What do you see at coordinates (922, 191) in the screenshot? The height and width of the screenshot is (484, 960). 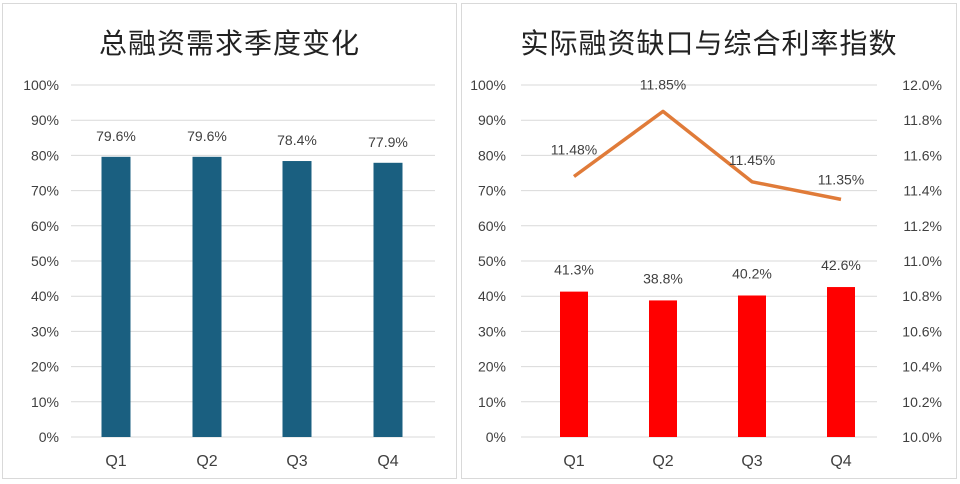 I see `y2-axis-tick: 11.4%` at bounding box center [922, 191].